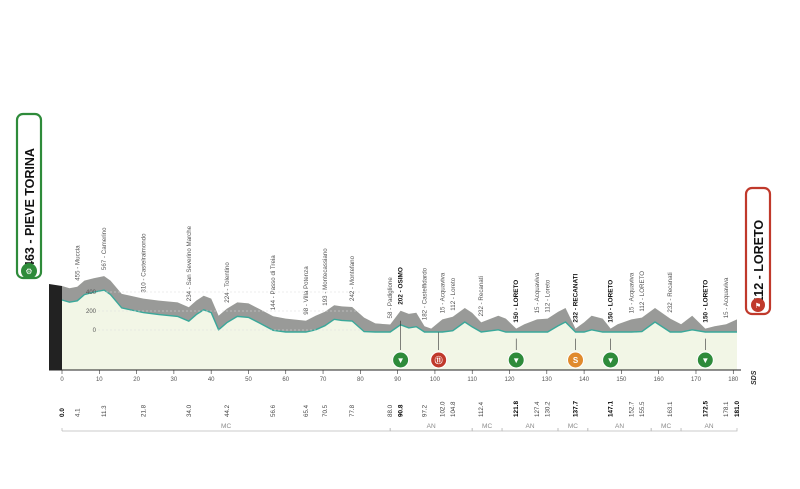  I want to click on waypoint-label: 242 - Montefano, so click(352, 278).